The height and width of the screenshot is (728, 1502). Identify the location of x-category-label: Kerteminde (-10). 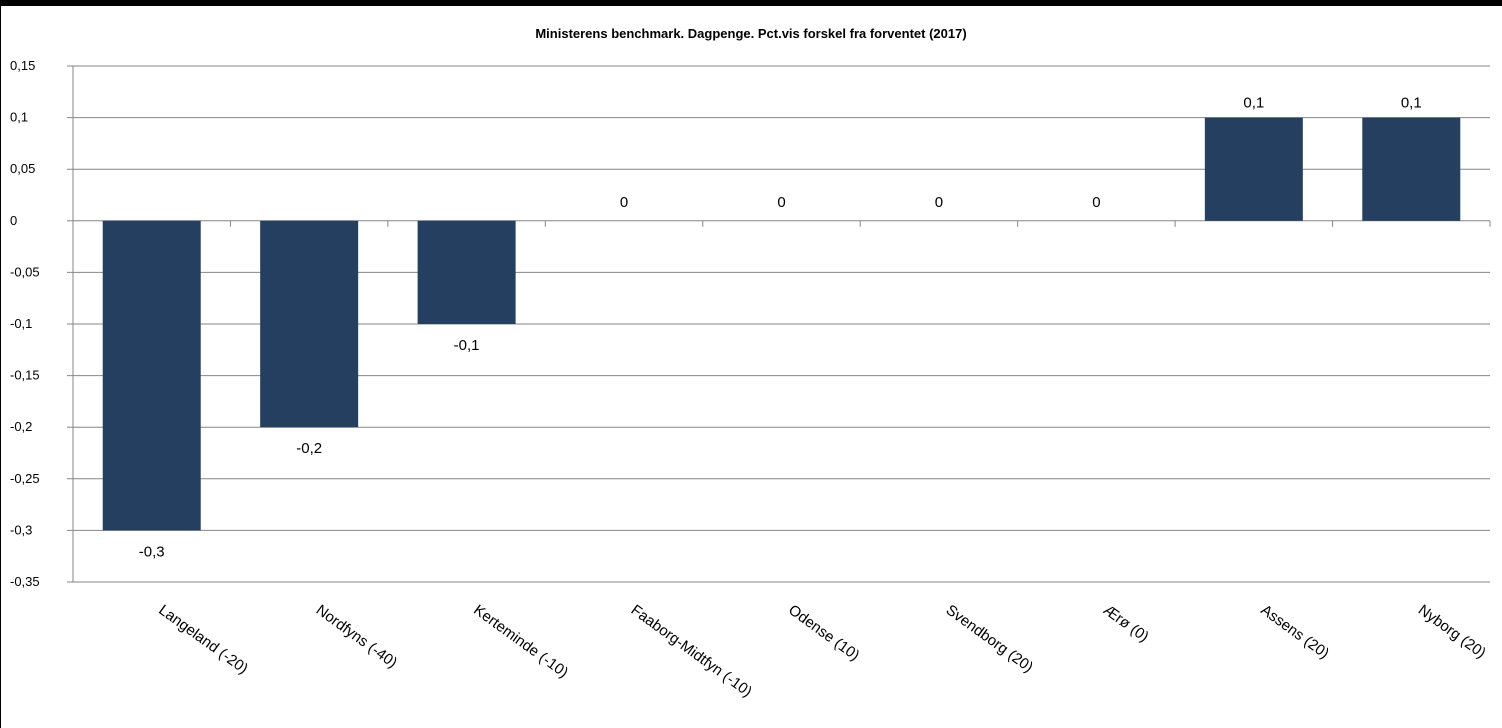
(520, 641).